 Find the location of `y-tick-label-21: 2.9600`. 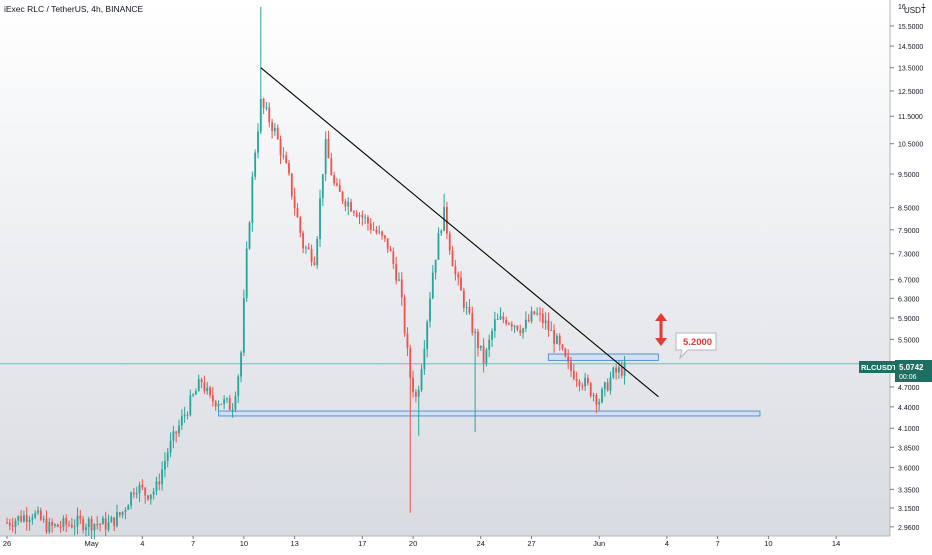

y-tick-label-21: 2.9600 is located at coordinates (909, 528).